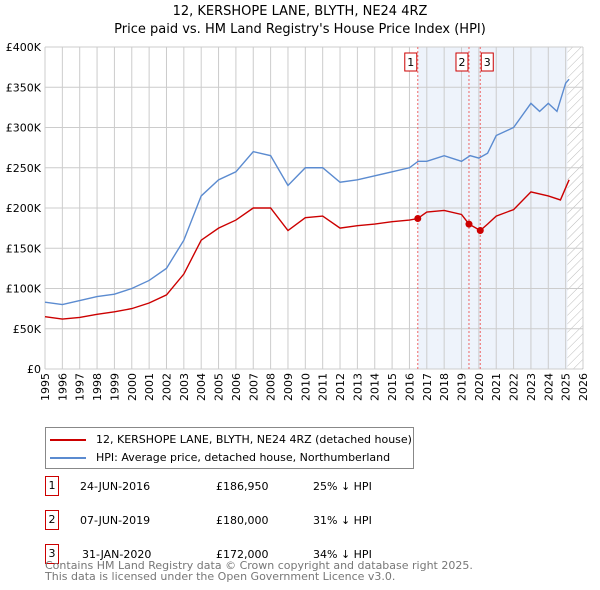  What do you see at coordinates (242, 486) in the screenshot?
I see `sale-price: £186,950` at bounding box center [242, 486].